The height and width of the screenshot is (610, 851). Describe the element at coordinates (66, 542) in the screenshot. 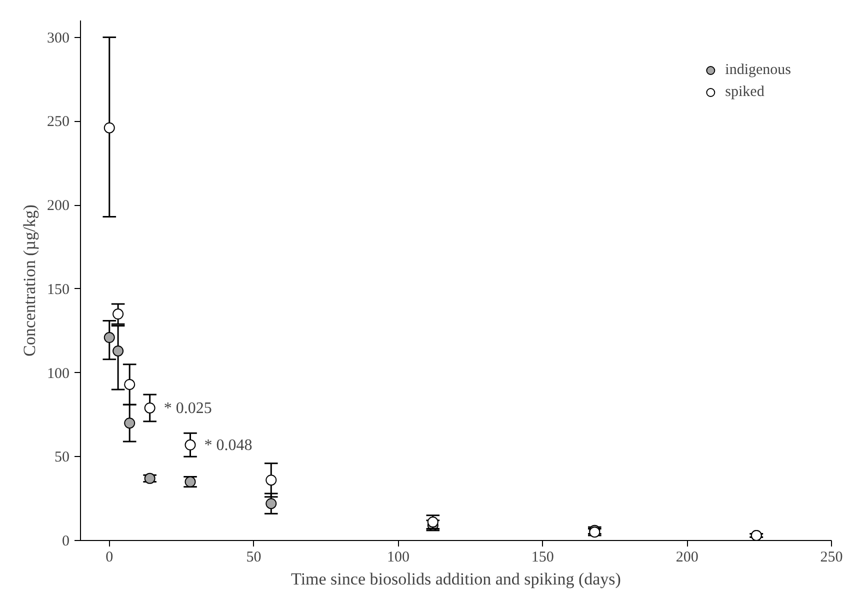

I see `y-tick-label: 0` at that location.